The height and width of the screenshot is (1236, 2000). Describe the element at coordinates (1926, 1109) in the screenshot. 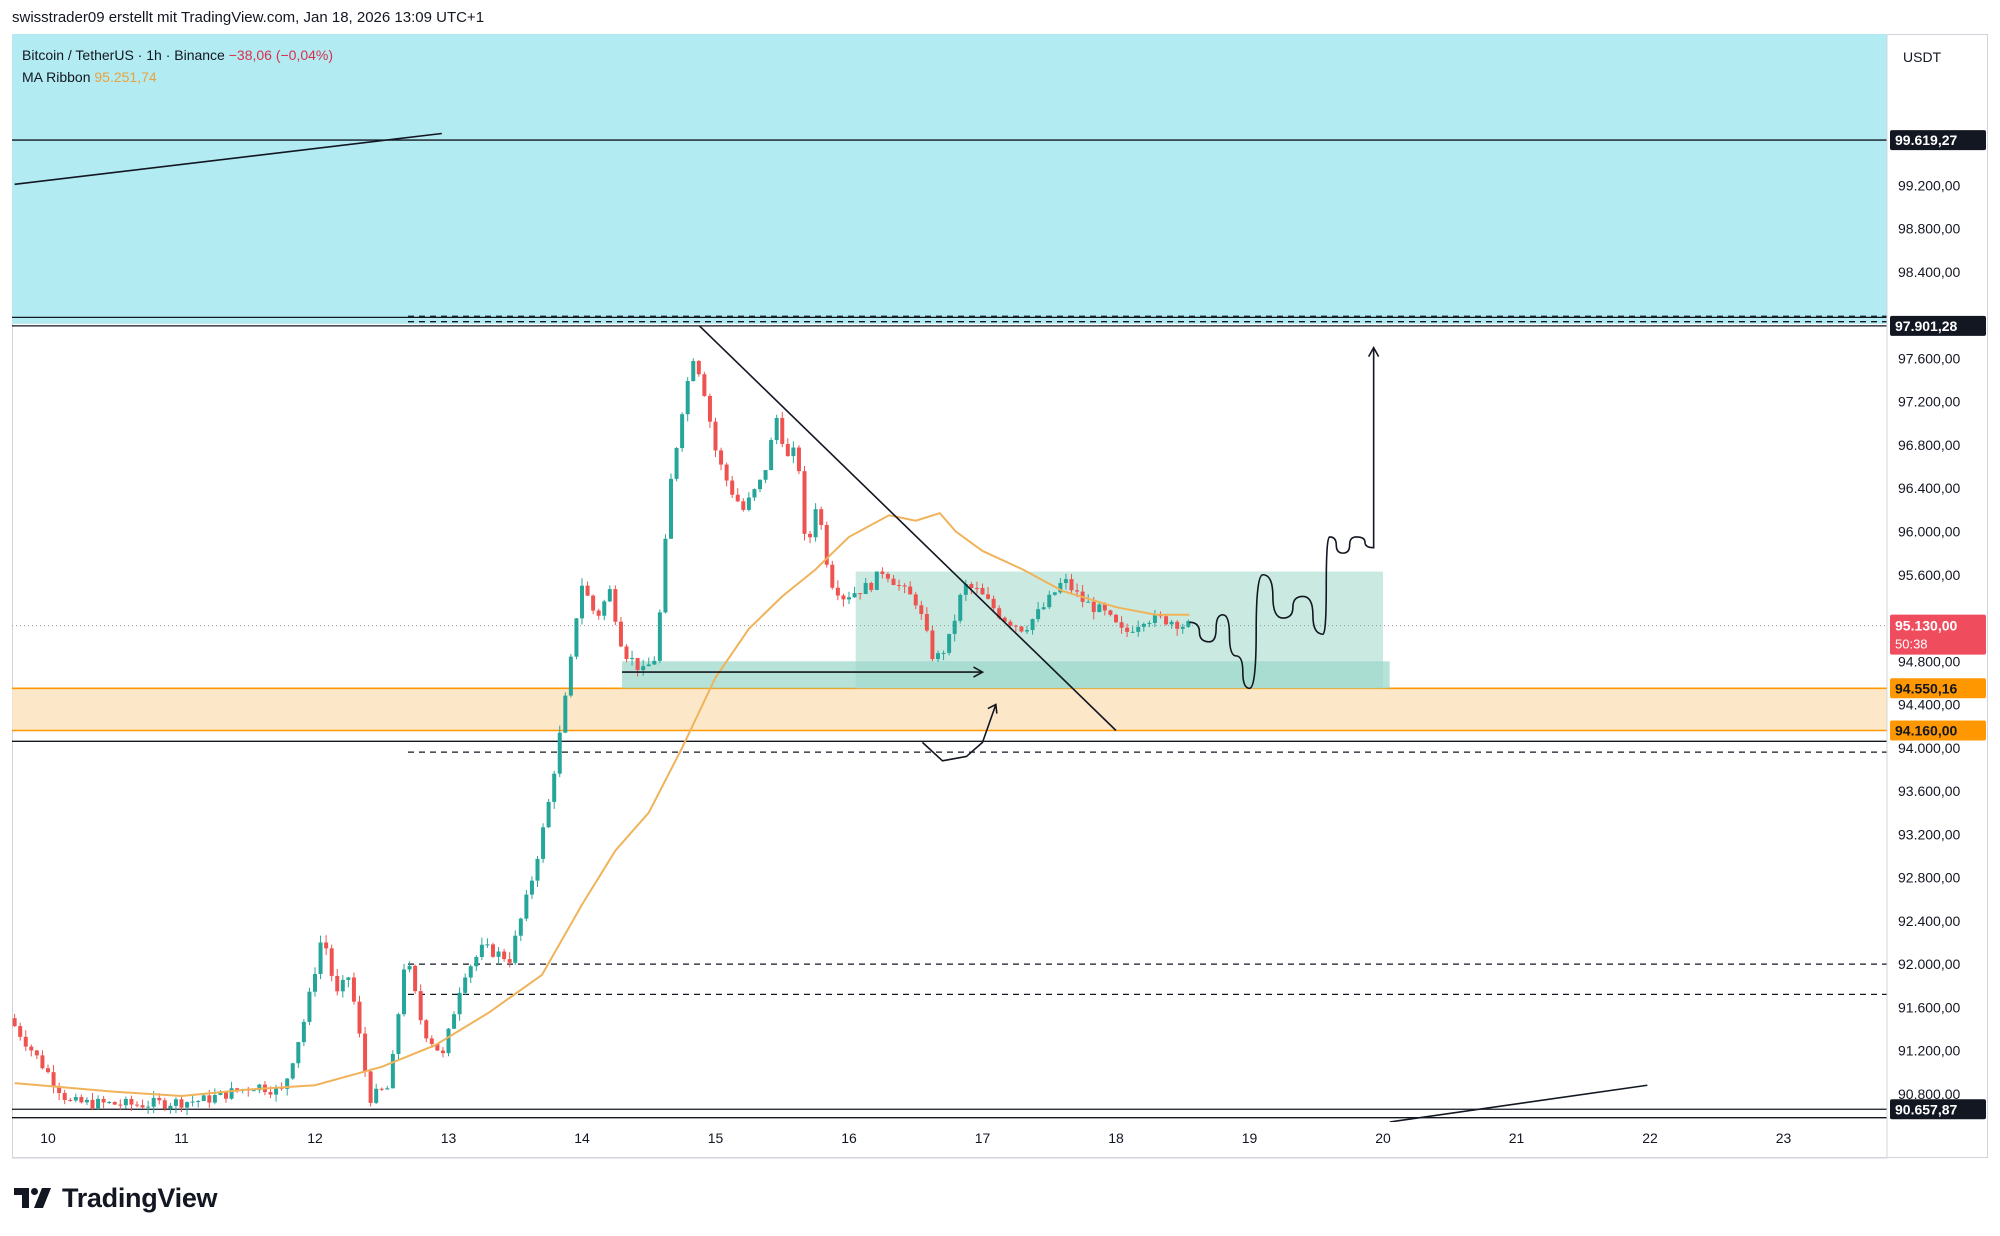

I see `price-label-text: 90.657,87` at that location.